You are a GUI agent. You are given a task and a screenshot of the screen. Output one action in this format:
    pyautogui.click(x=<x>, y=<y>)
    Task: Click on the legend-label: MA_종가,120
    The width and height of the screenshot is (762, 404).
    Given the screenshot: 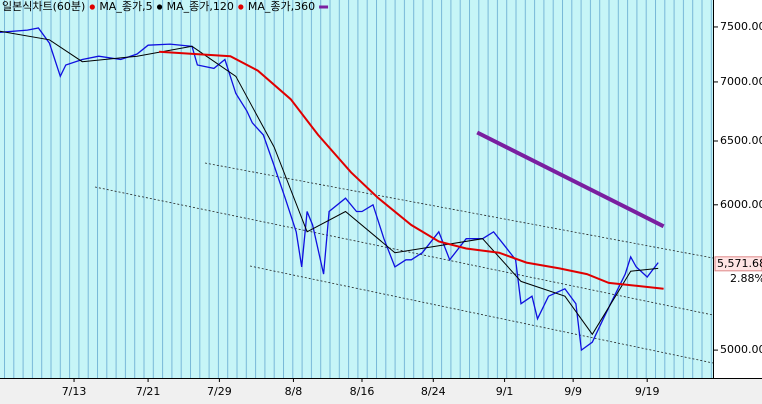 What is the action you would take?
    pyautogui.click(x=200, y=6)
    